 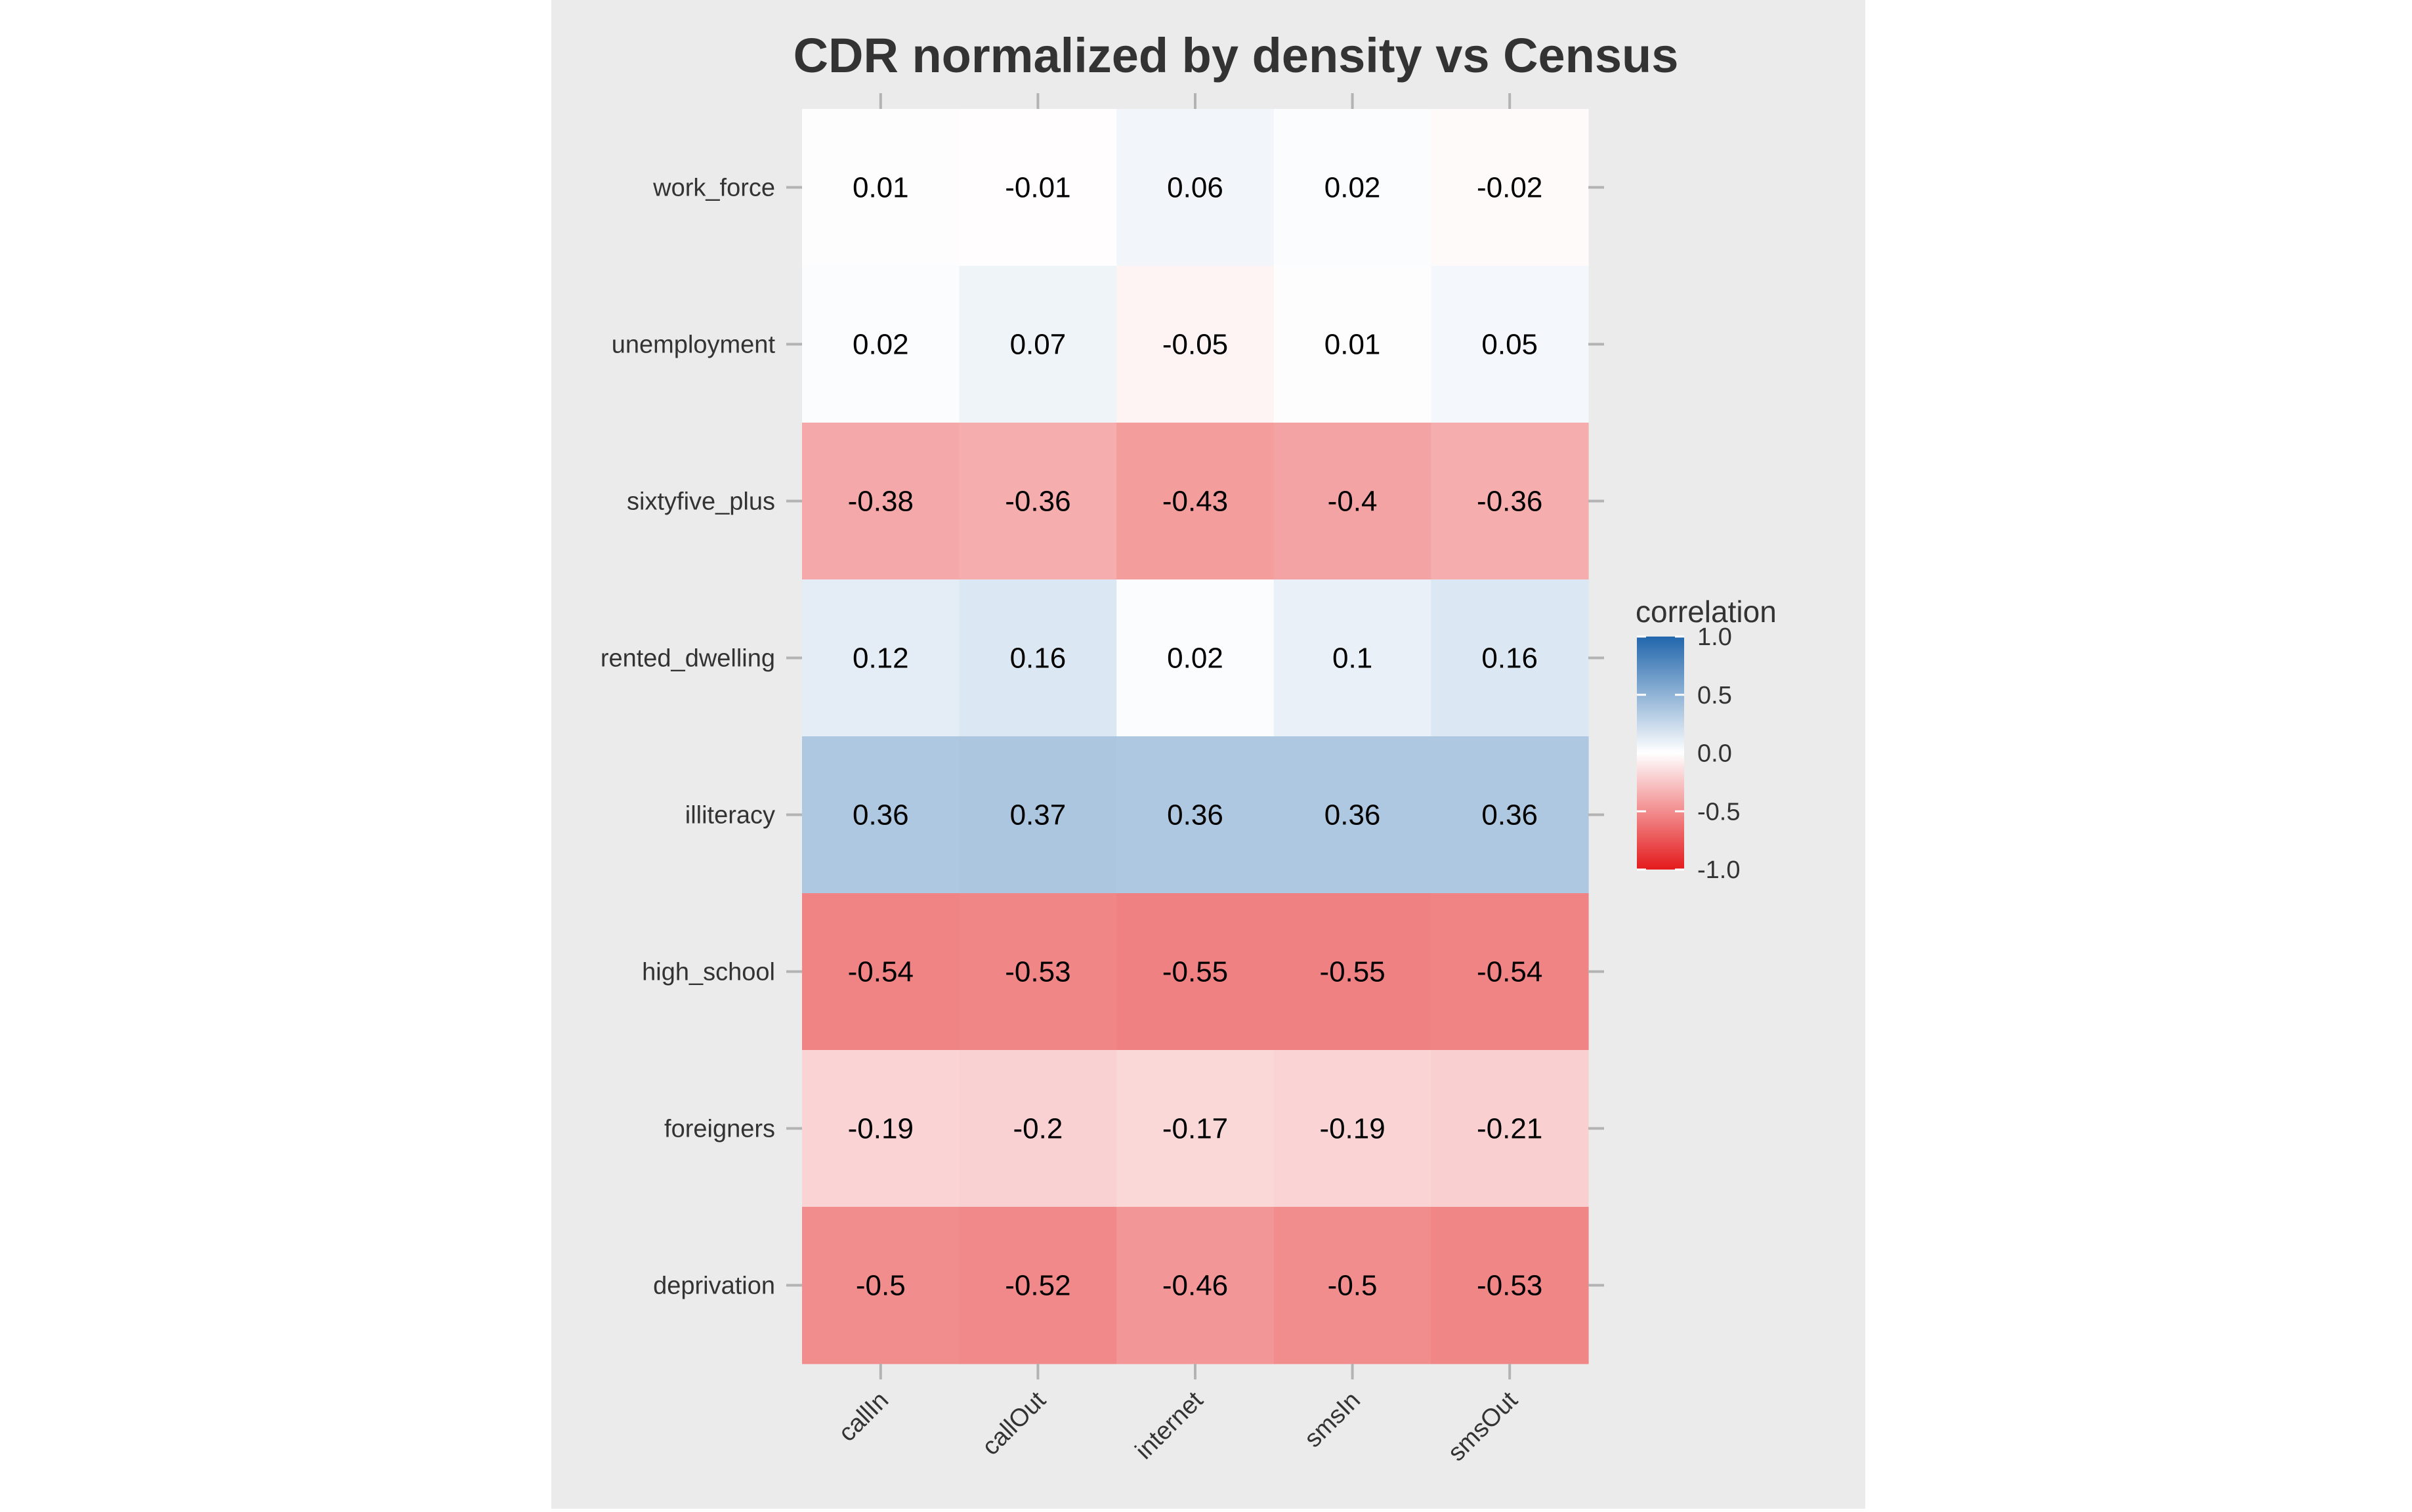 I want to click on cell-value-label: -0.38, so click(x=881, y=502).